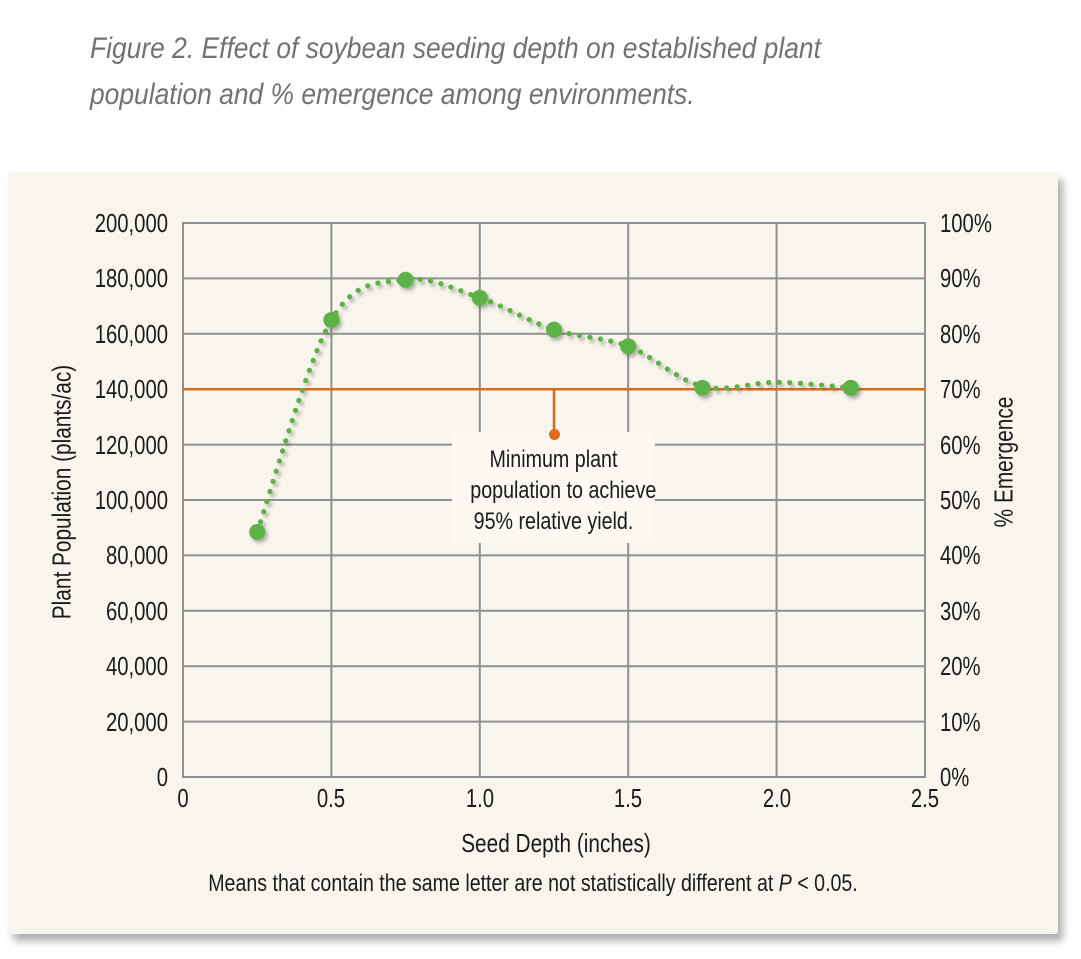 Image resolution: width=1081 pixels, height=959 pixels. What do you see at coordinates (136, 721) in the screenshot?
I see `tick-label: 20,000` at bounding box center [136, 721].